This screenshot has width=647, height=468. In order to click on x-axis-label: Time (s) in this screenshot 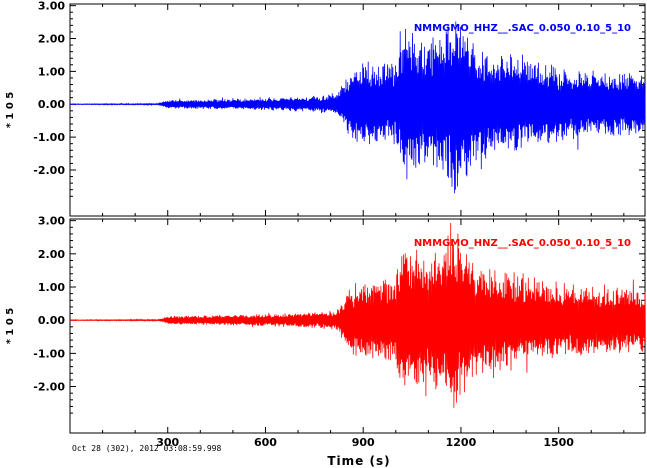, I will do `click(358, 461)`.